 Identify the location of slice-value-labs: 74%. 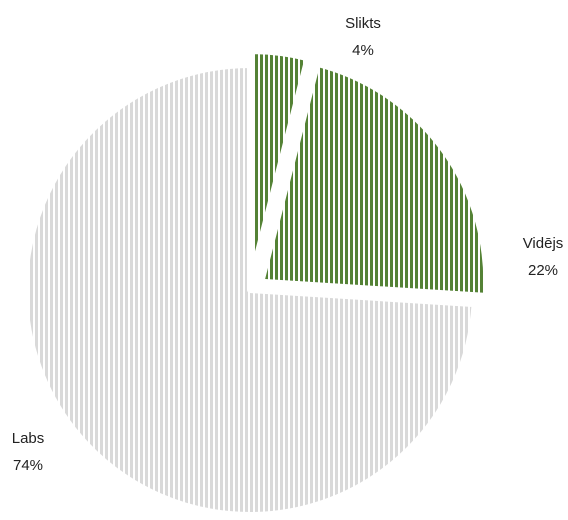
(28, 465).